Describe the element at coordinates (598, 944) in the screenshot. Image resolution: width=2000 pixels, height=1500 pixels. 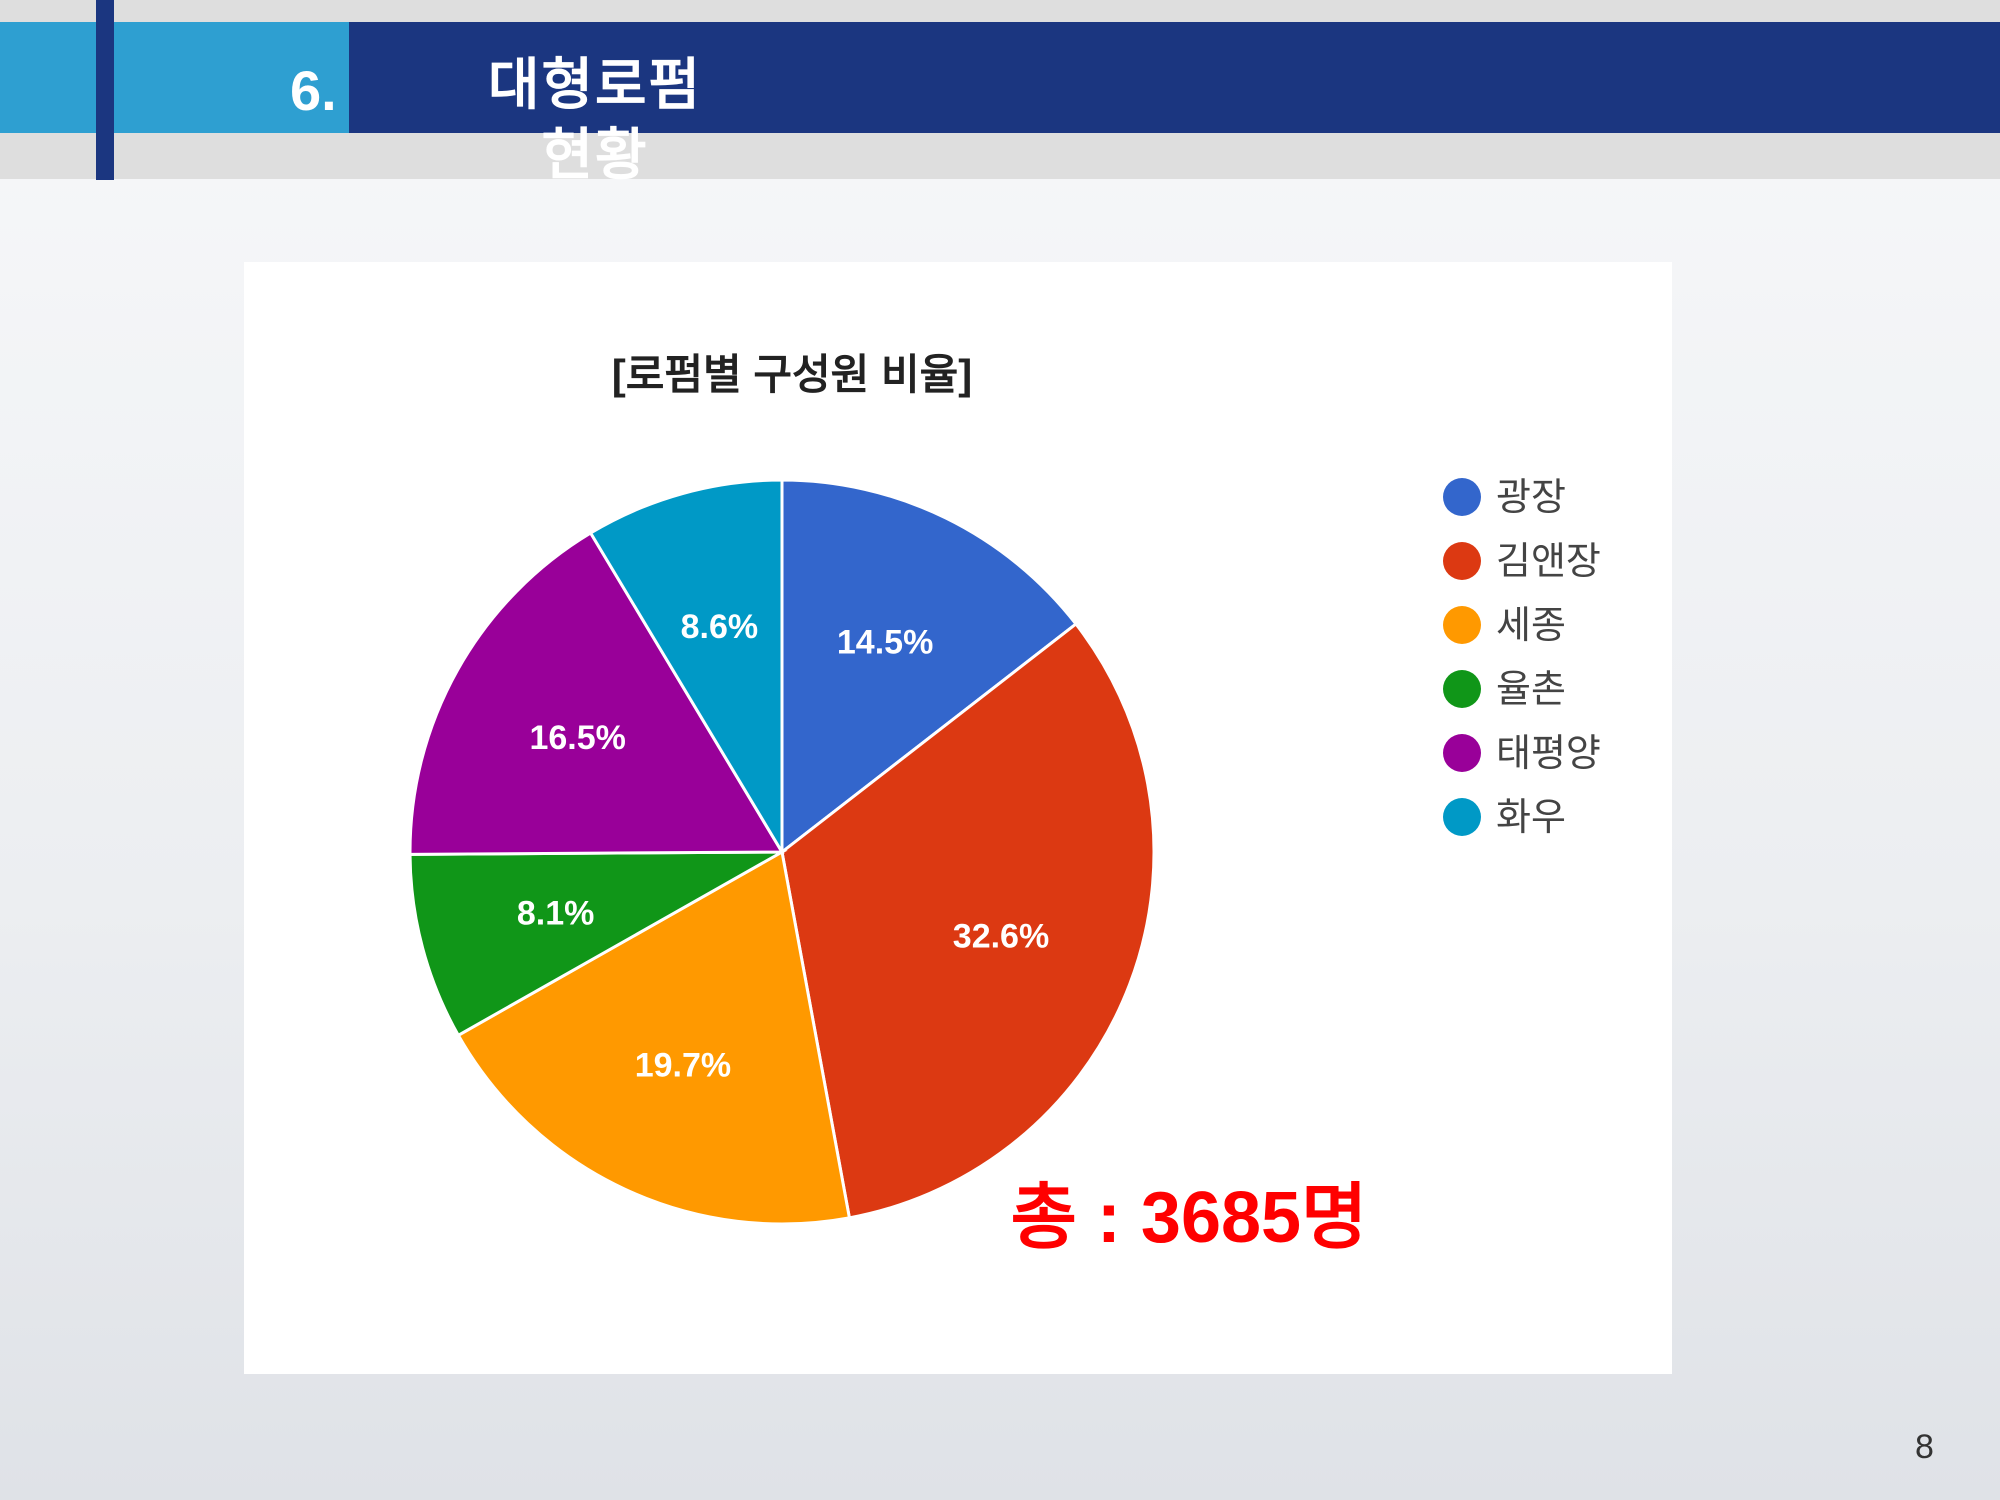
I see `pie-slice-율촌` at that location.